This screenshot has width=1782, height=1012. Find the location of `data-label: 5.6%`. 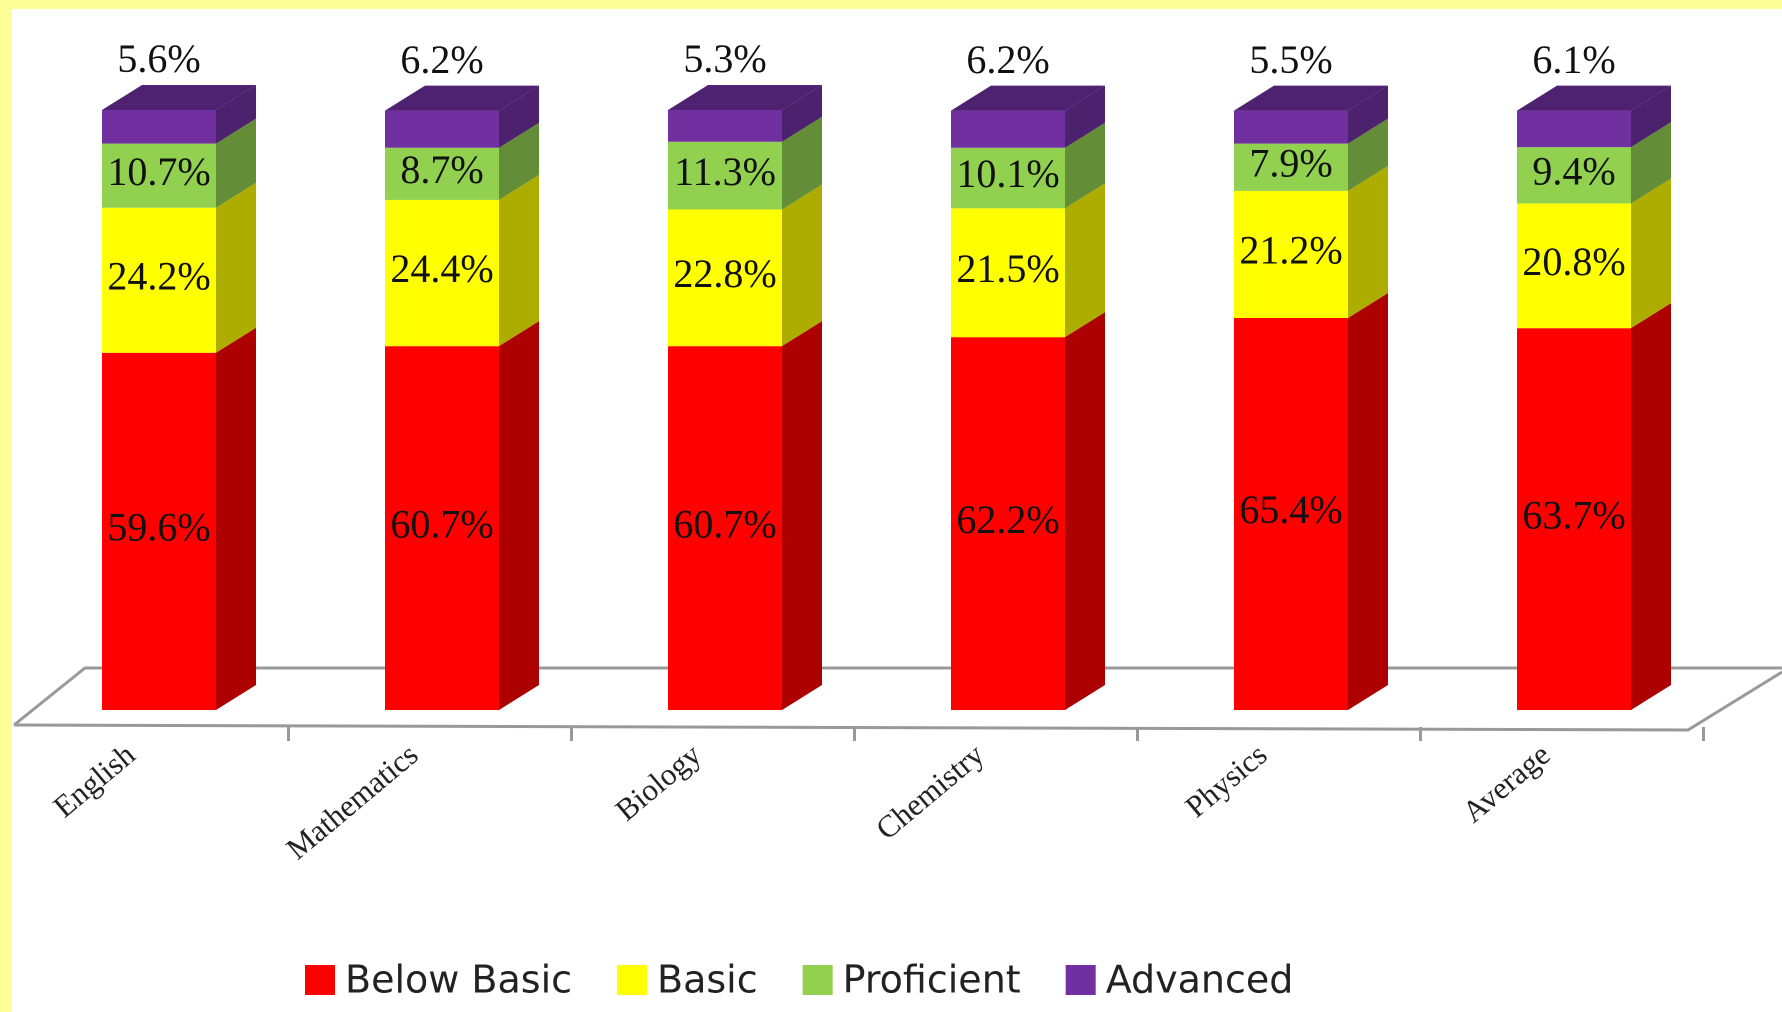

data-label: 5.6% is located at coordinates (158, 58).